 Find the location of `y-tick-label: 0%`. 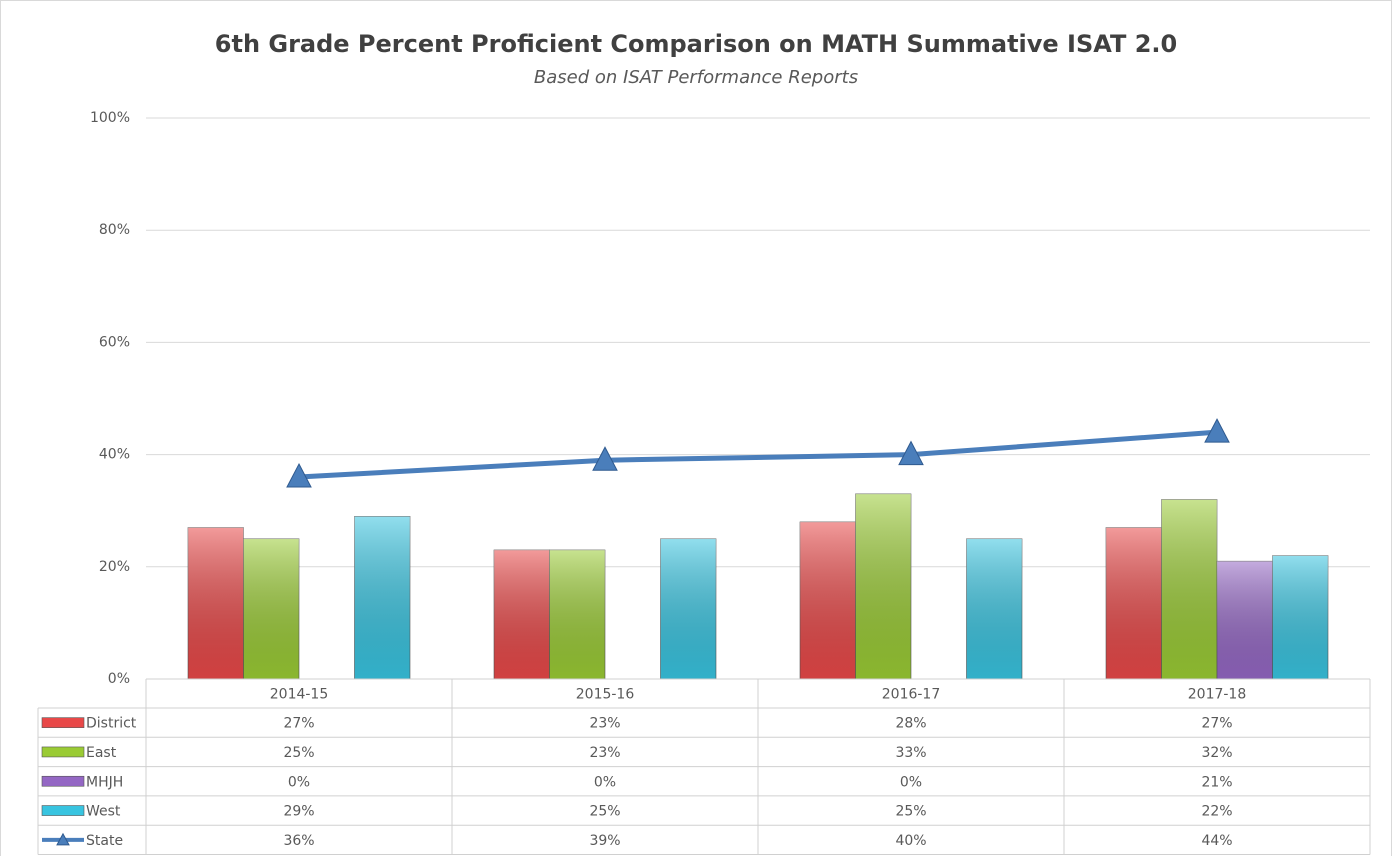

y-tick-label: 0% is located at coordinates (119, 679).